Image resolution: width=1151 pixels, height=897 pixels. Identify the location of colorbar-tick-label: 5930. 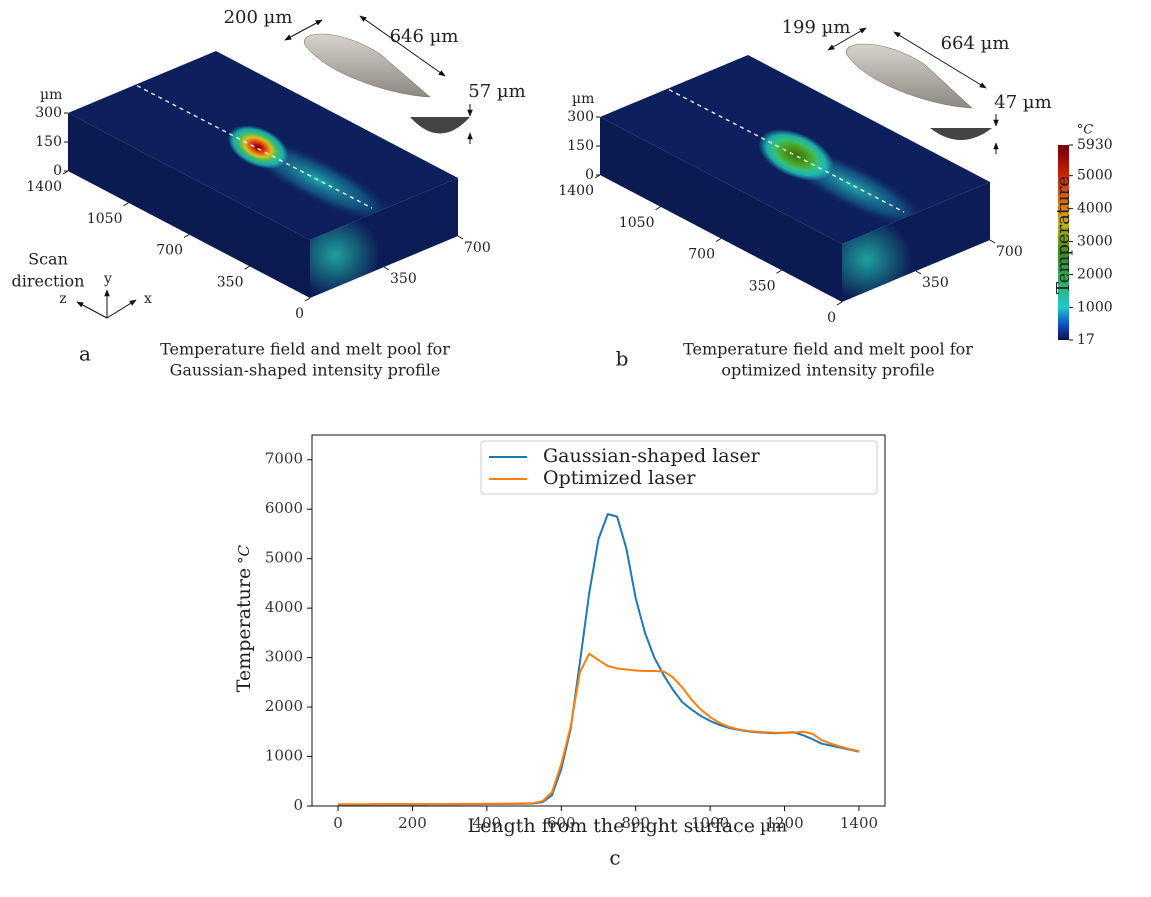
(1095, 145).